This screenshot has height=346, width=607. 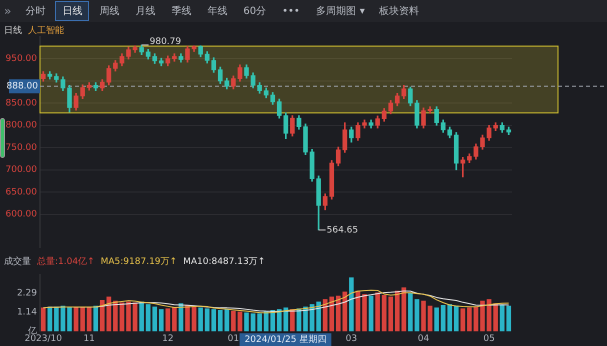 I want to click on x-tick-label: 12, so click(x=168, y=339).